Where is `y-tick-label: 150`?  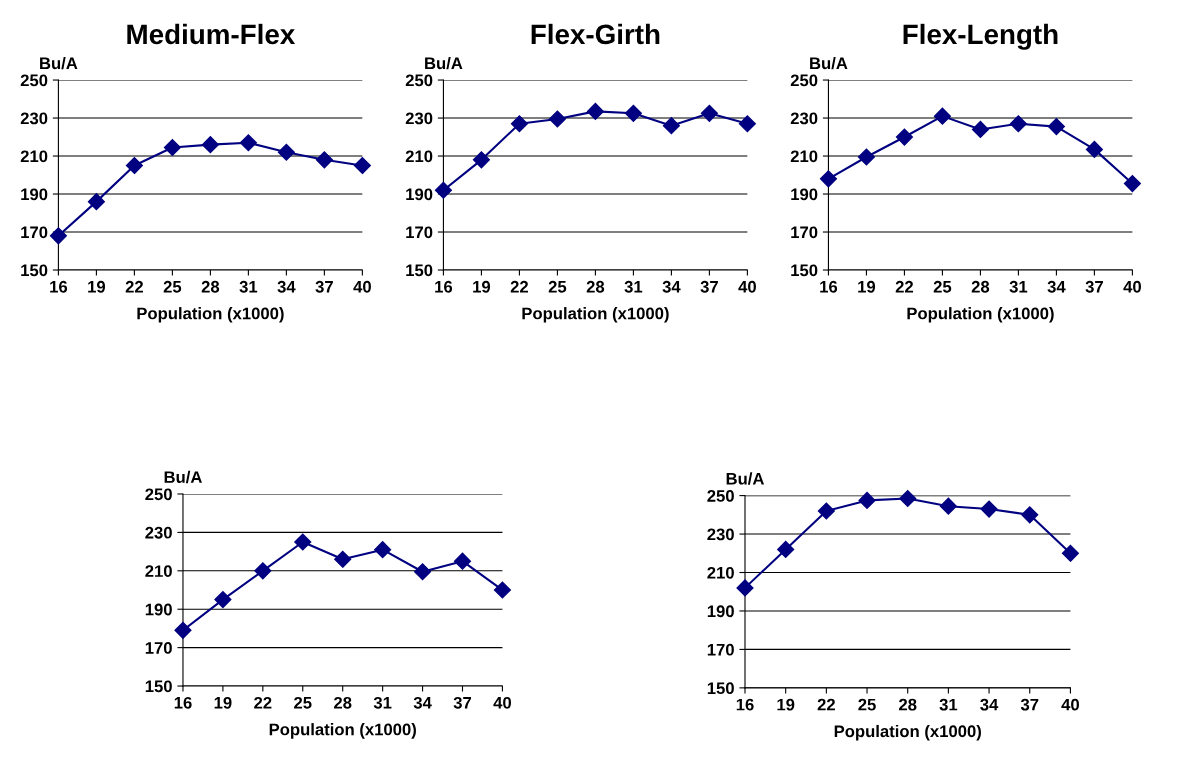
y-tick-label: 150 is located at coordinates (419, 270).